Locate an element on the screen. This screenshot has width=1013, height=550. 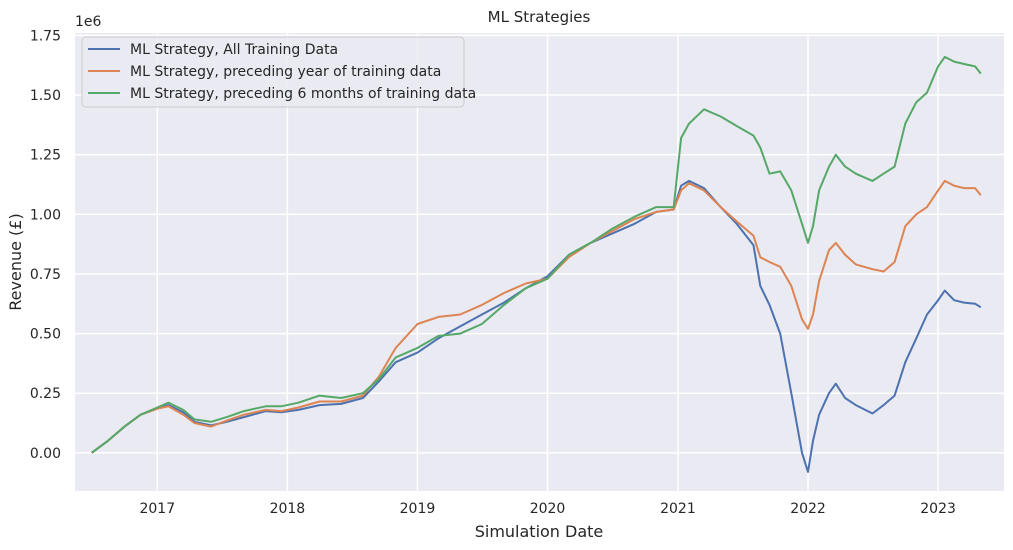
x-axis-label: Simulation Date is located at coordinates (539, 531).